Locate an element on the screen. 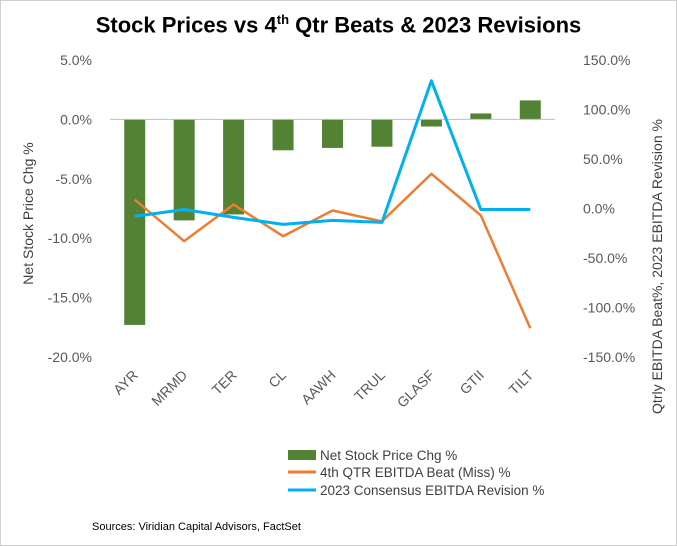 The height and width of the screenshot is (546, 677). x-tick-label-gtii: GTII is located at coordinates (471, 382).